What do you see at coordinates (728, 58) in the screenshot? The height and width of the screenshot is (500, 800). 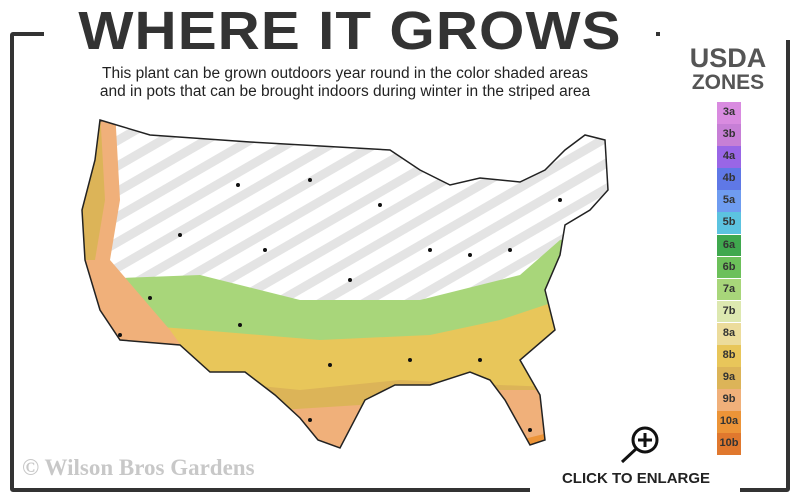 I see `legend-title-usda: USDA` at bounding box center [728, 58].